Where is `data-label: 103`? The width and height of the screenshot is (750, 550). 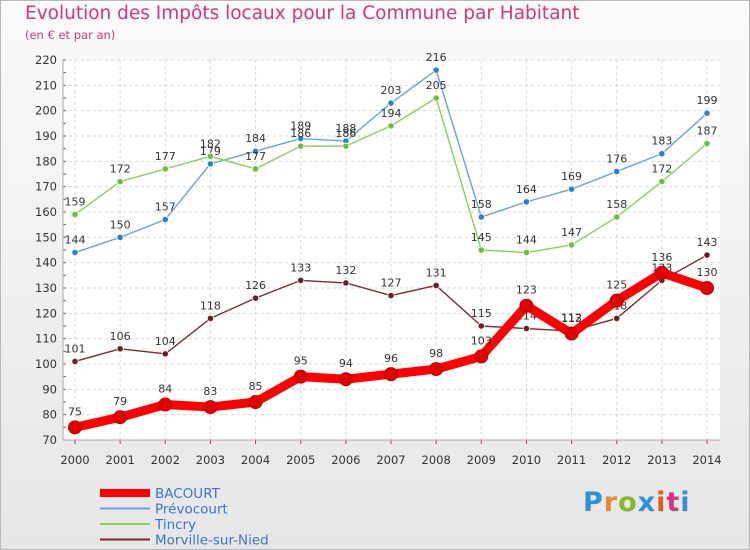
data-label: 103 is located at coordinates (481, 340).